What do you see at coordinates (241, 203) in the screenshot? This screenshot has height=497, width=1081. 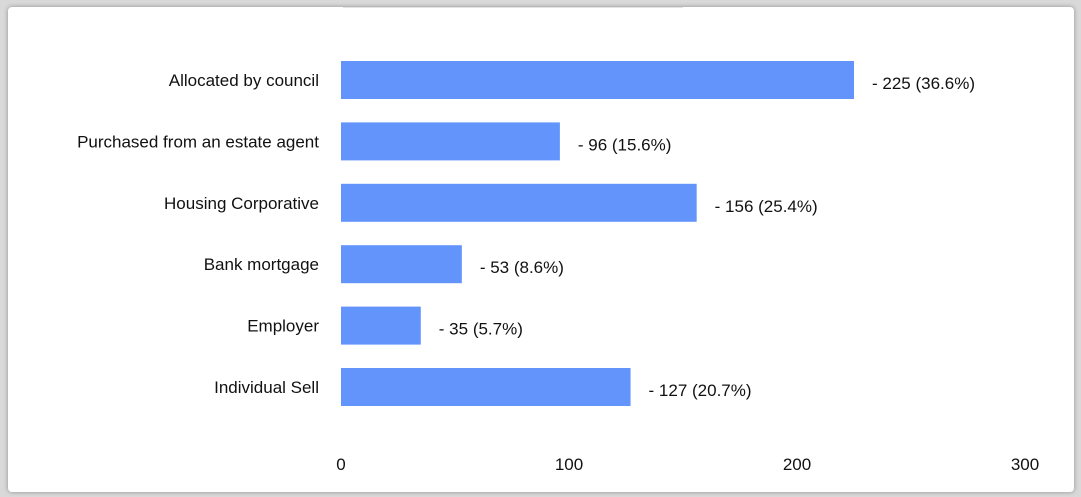 I see `category-label: Housing Corporative` at bounding box center [241, 203].